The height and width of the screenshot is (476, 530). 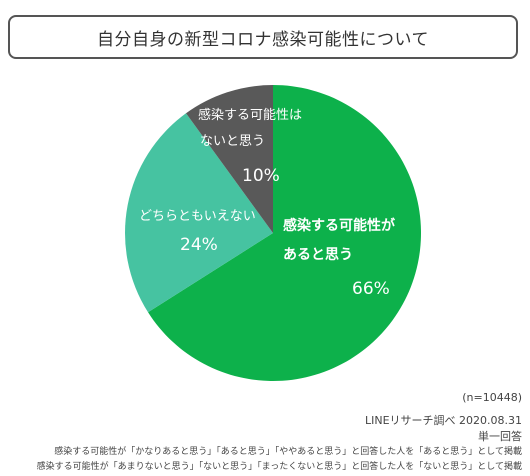 I want to click on slice-label-likely-line1: 感染する可能性が, so click(x=339, y=226).